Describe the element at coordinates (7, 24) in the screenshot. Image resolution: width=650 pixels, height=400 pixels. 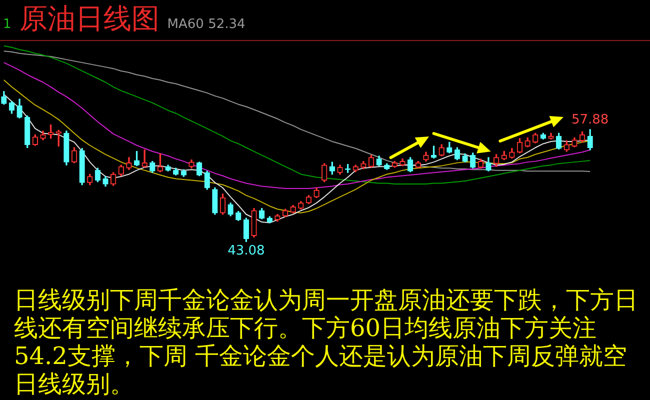
I see `text: 1` at that location.